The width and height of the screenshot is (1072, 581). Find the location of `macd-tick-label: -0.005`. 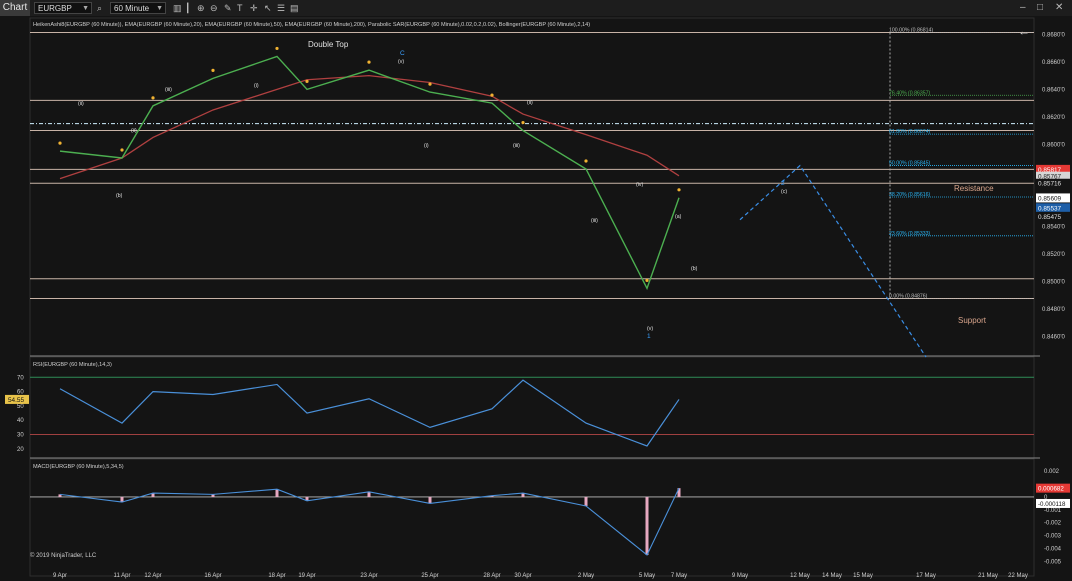

macd-tick-label: -0.005 is located at coordinates (1053, 562).